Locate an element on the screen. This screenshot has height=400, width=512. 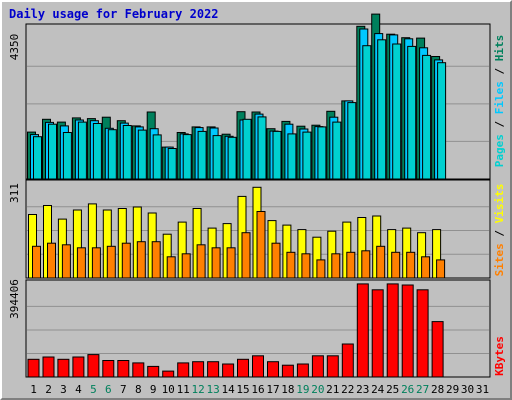
x-tick-label: 4 is located at coordinates (78, 389).